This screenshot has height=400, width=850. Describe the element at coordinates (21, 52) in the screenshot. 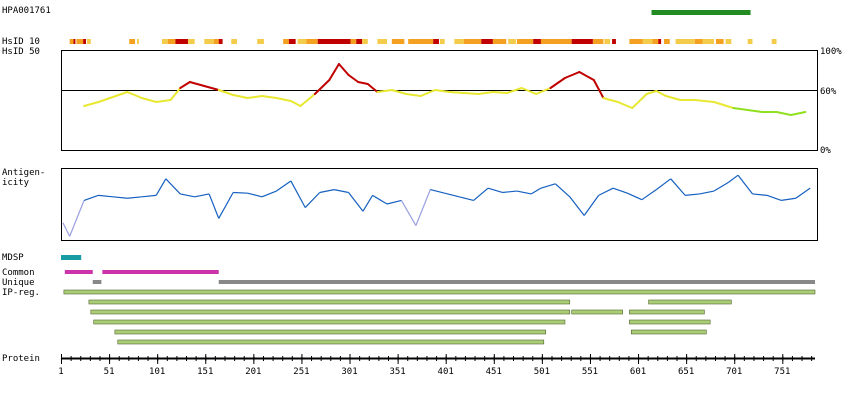

I see `hsid50-label: HsID 50` at that location.